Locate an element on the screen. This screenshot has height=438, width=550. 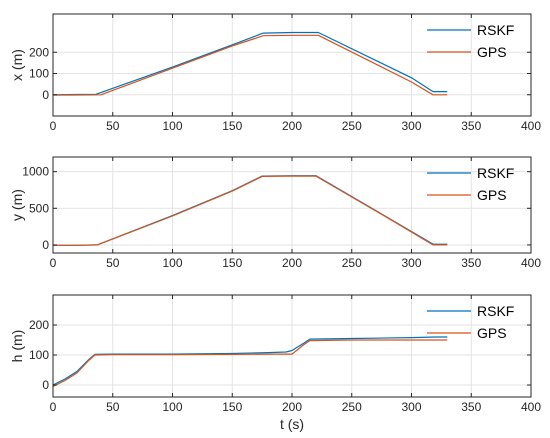
x-axis-label: t (s) is located at coordinates (292, 424).